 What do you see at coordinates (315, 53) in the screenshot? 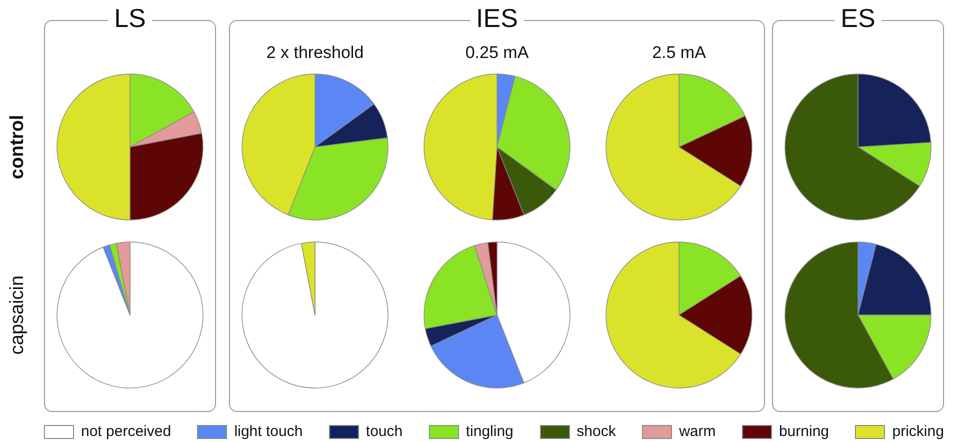
I see `text: 2 x threshold` at bounding box center [315, 53].